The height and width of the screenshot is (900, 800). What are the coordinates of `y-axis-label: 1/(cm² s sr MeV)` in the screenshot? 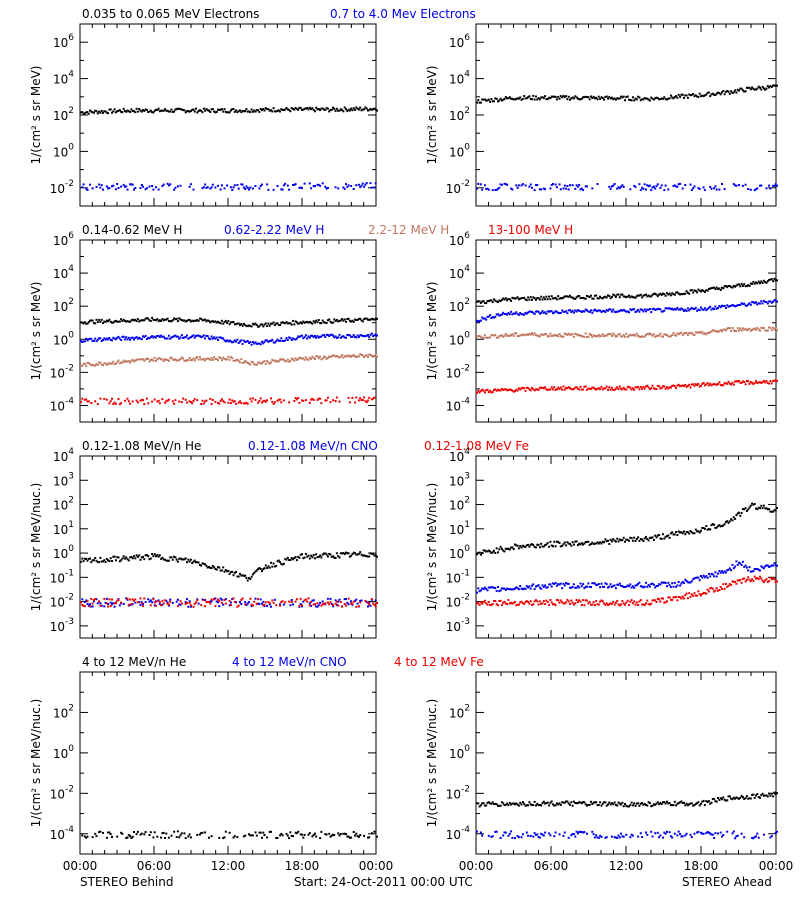 It's located at (36, 331).